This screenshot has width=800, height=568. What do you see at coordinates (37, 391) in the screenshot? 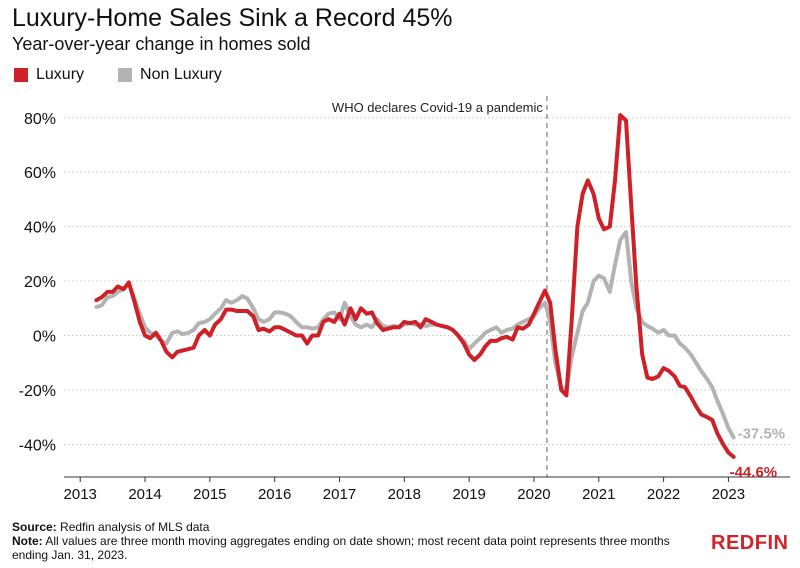
I see `y-tick-label: -20%` at bounding box center [37, 391].